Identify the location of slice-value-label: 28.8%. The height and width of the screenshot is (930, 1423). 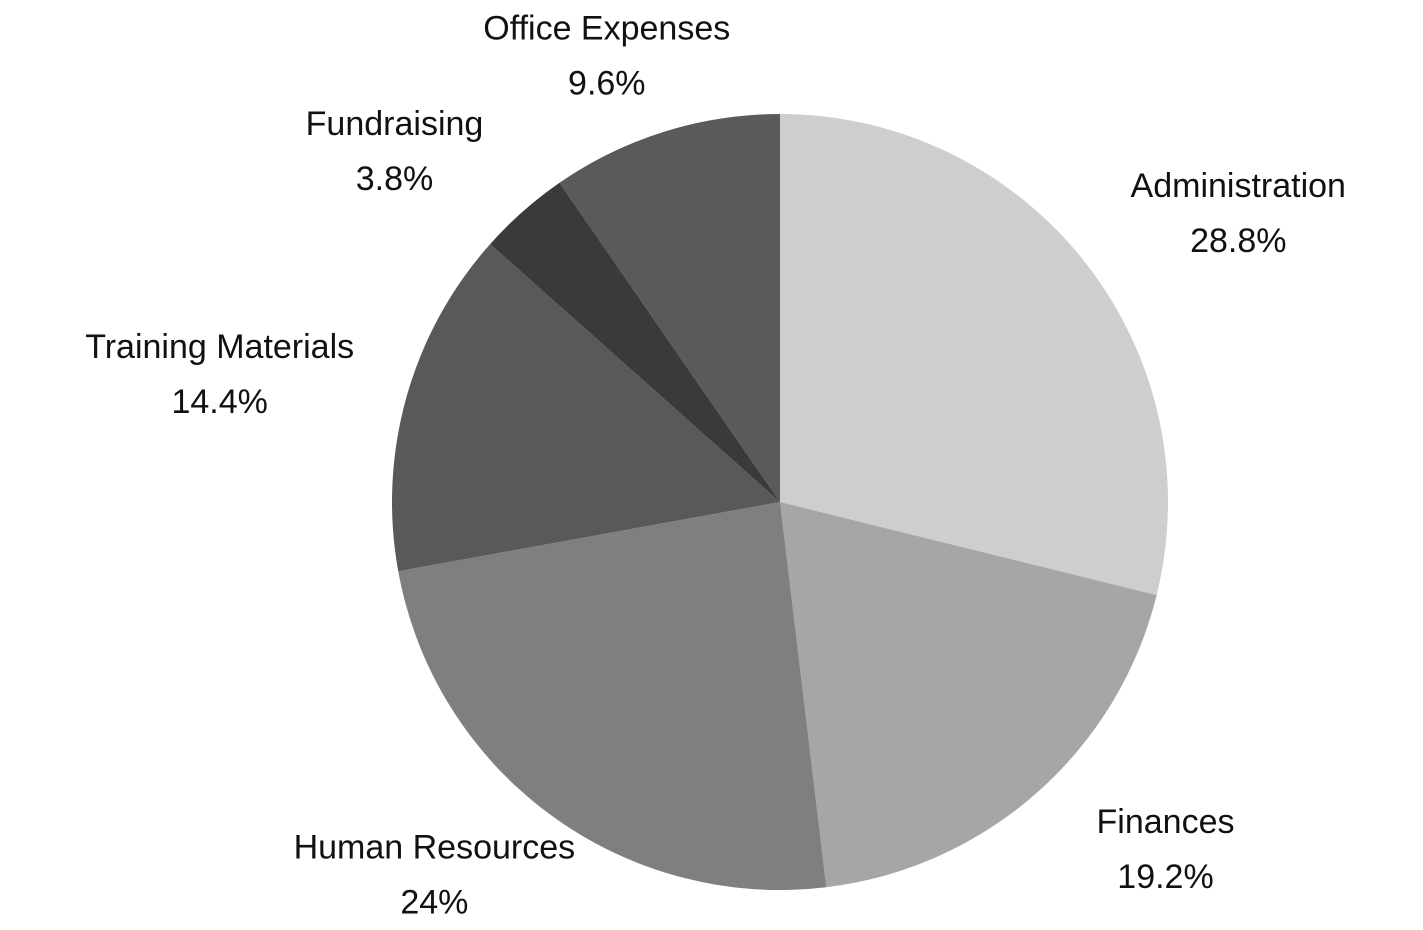
(1238, 241).